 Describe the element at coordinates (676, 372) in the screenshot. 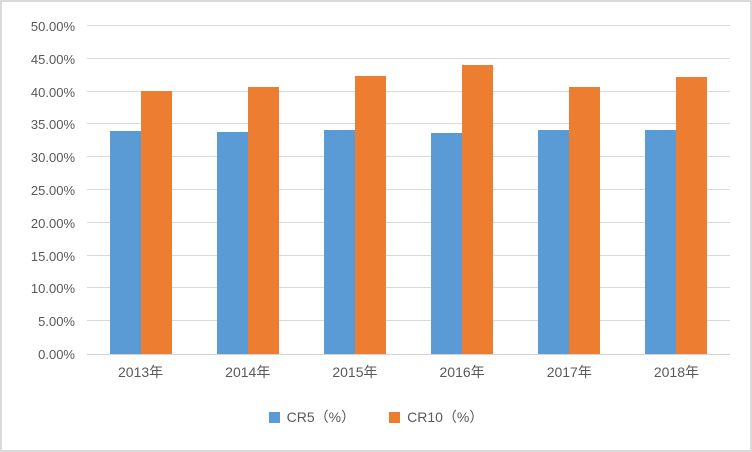

I see `x-tick-label: 2018年` at that location.